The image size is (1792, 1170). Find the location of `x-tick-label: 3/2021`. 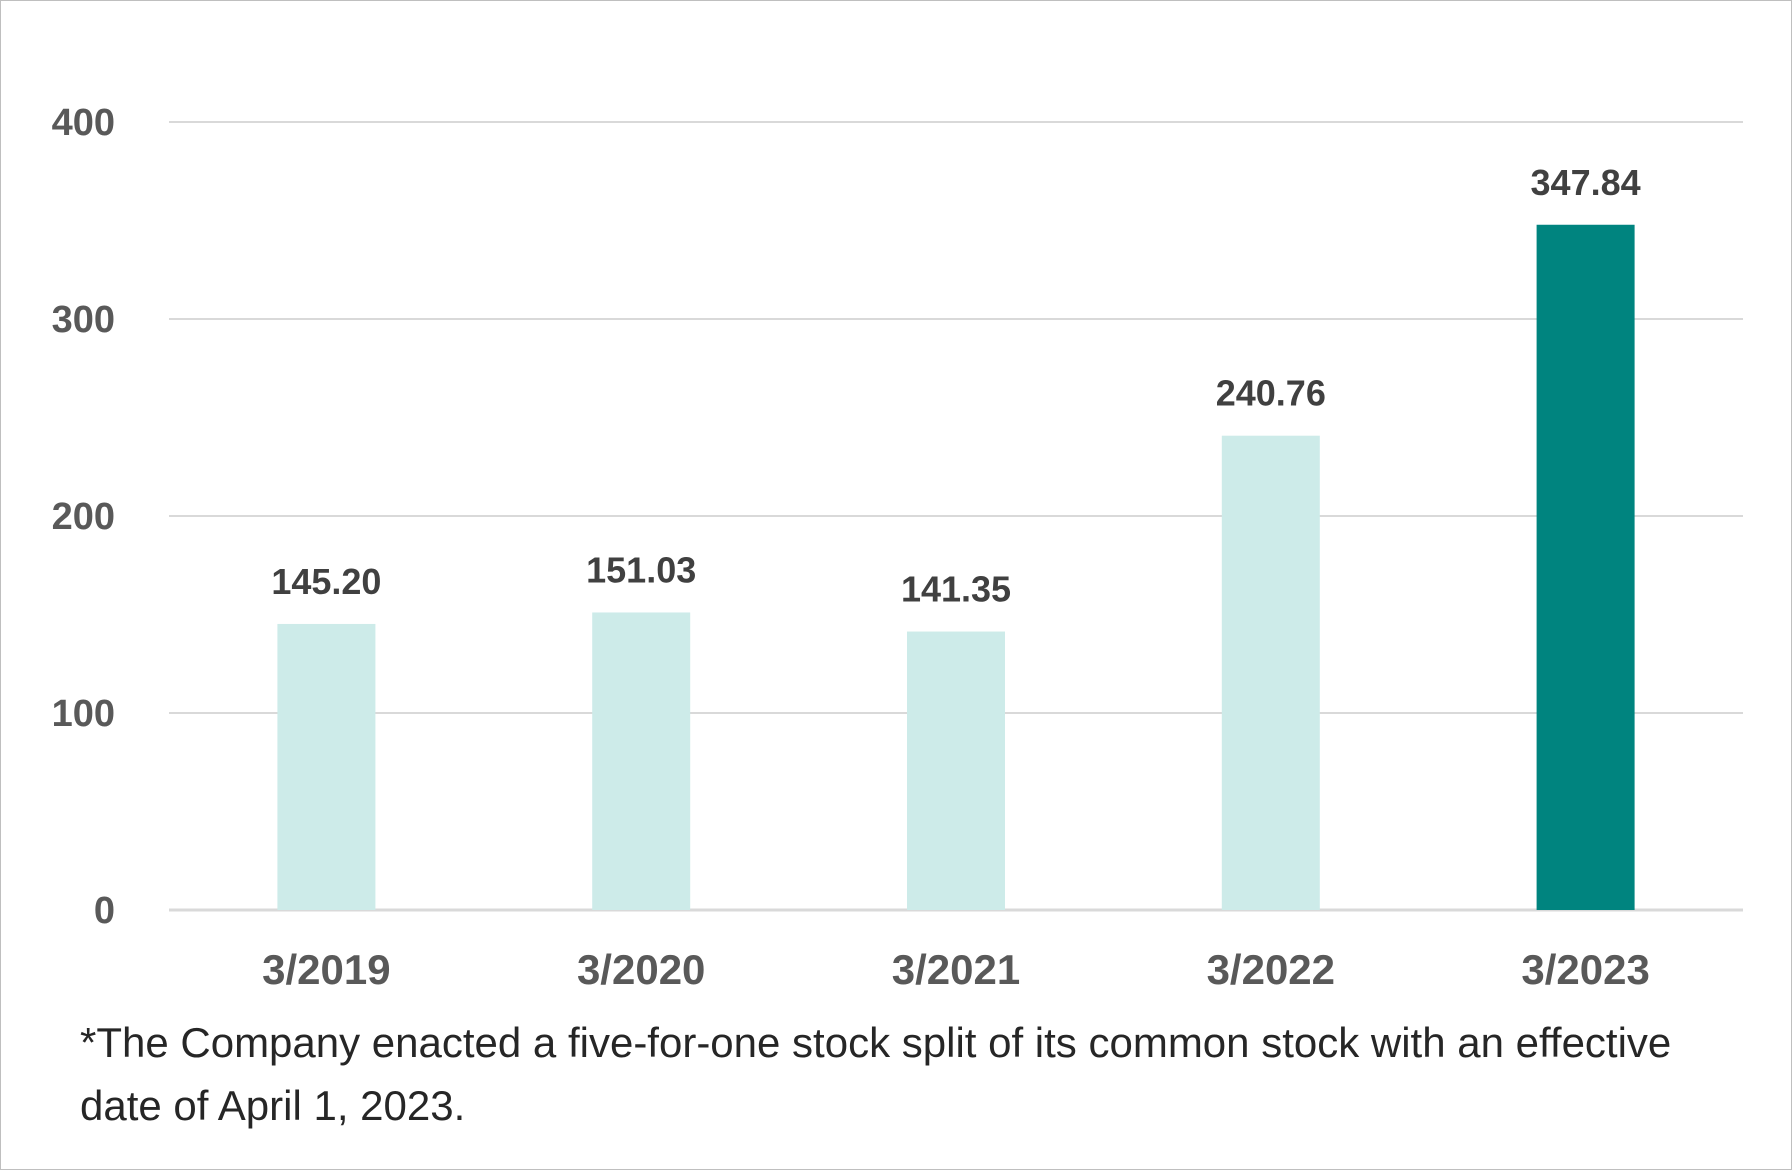

x-tick-label: 3/2021 is located at coordinates (956, 969).